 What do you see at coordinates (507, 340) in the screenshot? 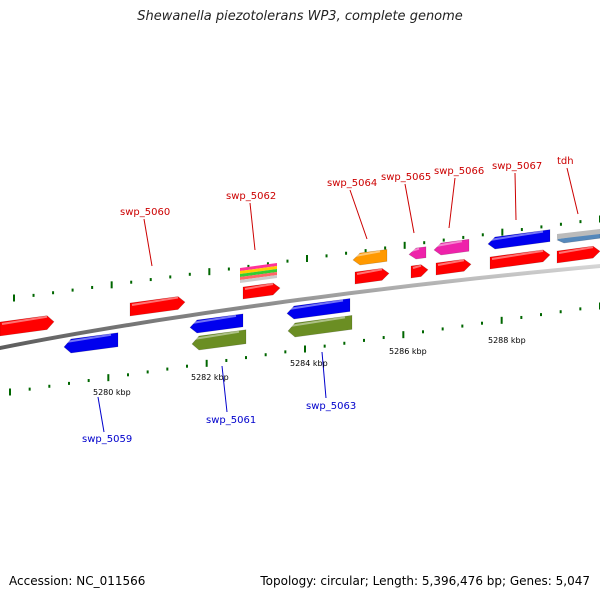
I see `scale-label-5288: 5288 kbp` at bounding box center [507, 340].